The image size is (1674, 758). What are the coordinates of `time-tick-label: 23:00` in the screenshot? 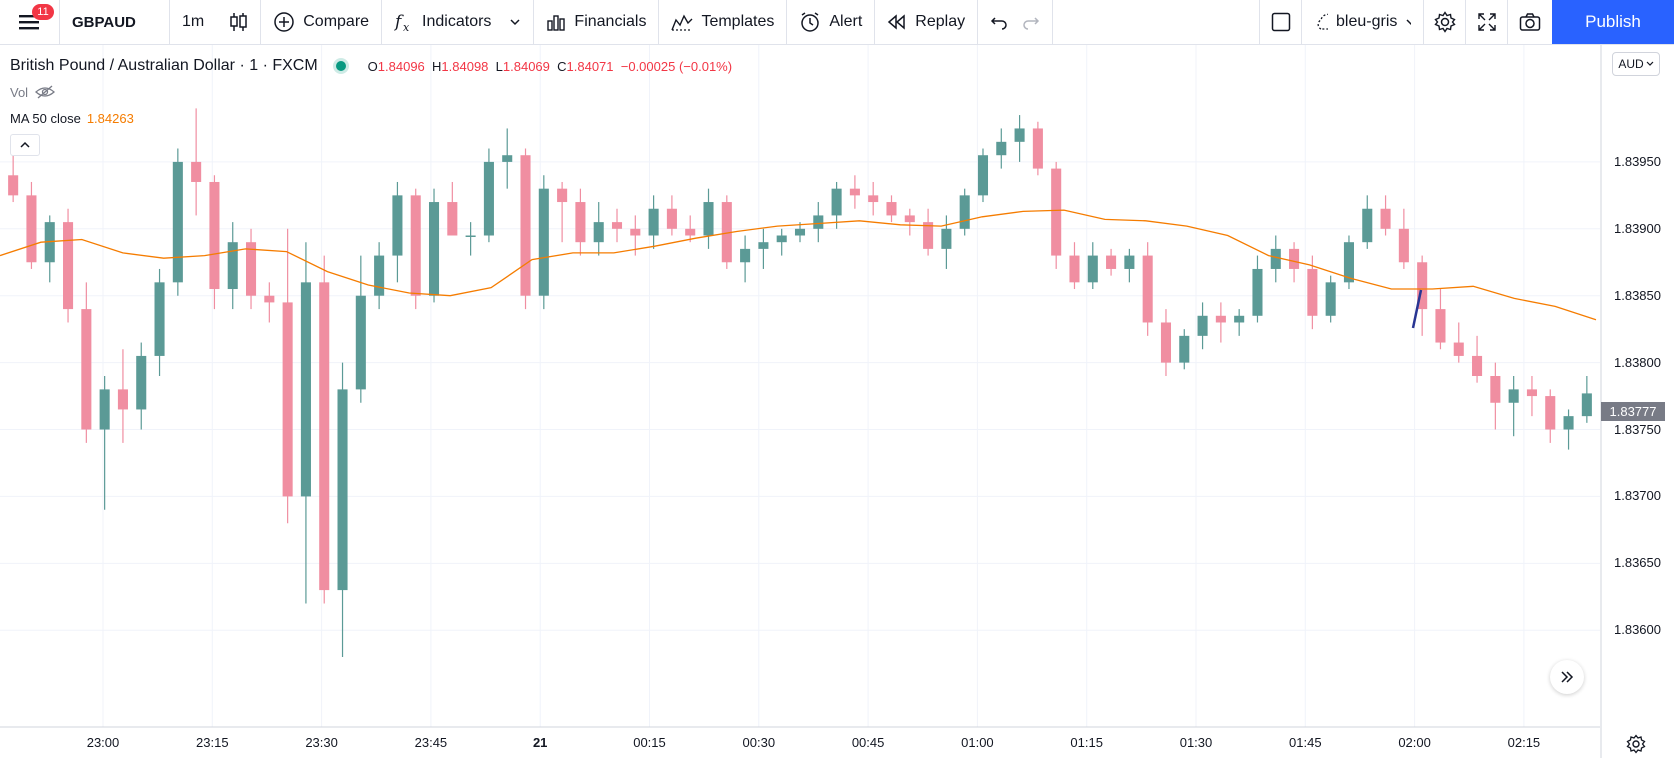 It's located at (103, 742).